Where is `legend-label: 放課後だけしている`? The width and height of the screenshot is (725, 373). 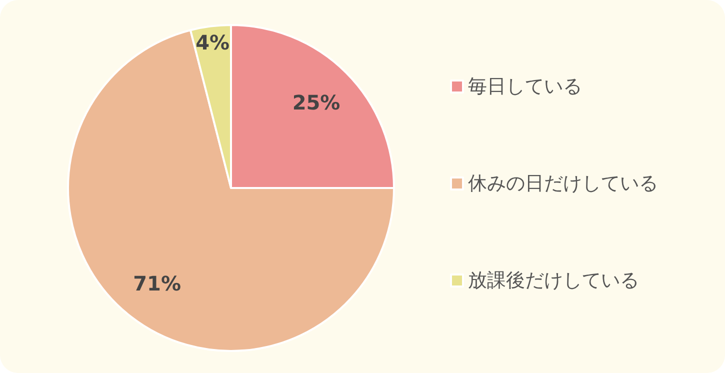 legend-label: 放課後だけしている is located at coordinates (553, 281).